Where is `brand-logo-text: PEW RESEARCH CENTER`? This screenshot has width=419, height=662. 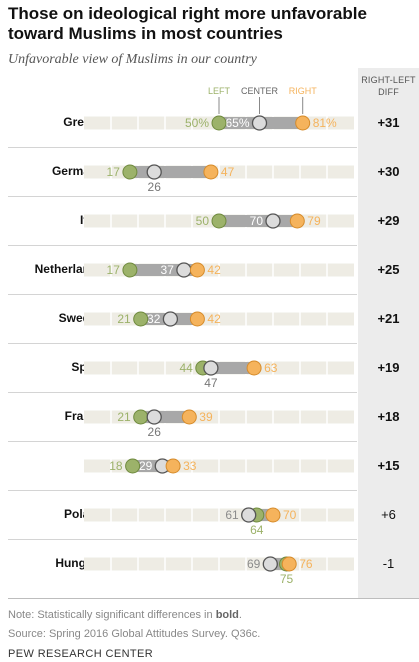
brand-logo-text: PEW RESEARCH CENTER is located at coordinates (81, 654).